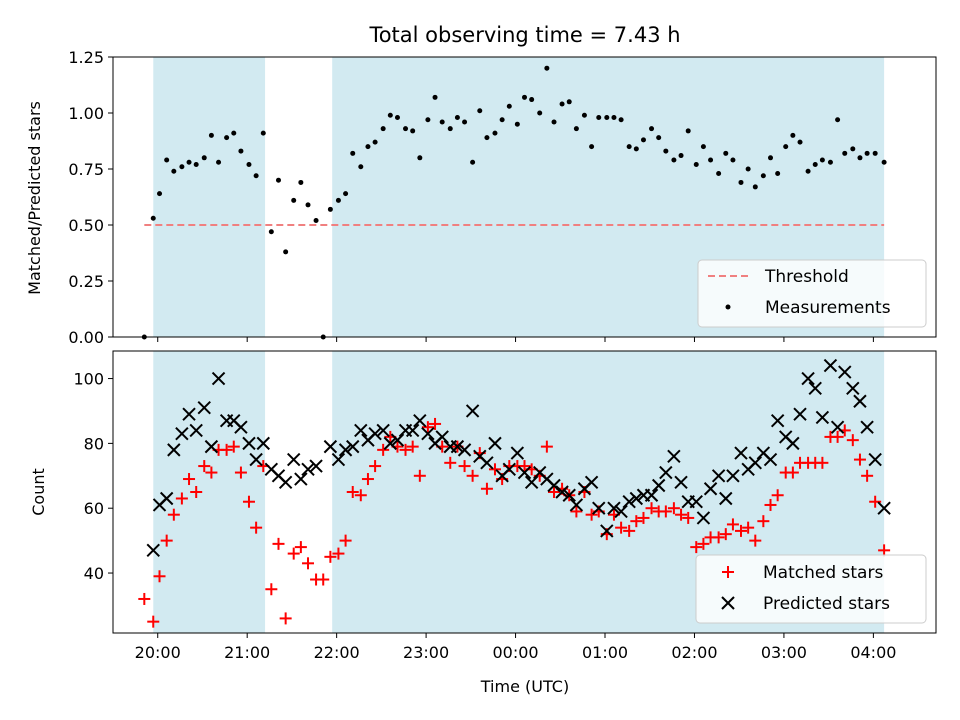  I want to click on top-y-tick-label: 0.50, so click(86, 225).